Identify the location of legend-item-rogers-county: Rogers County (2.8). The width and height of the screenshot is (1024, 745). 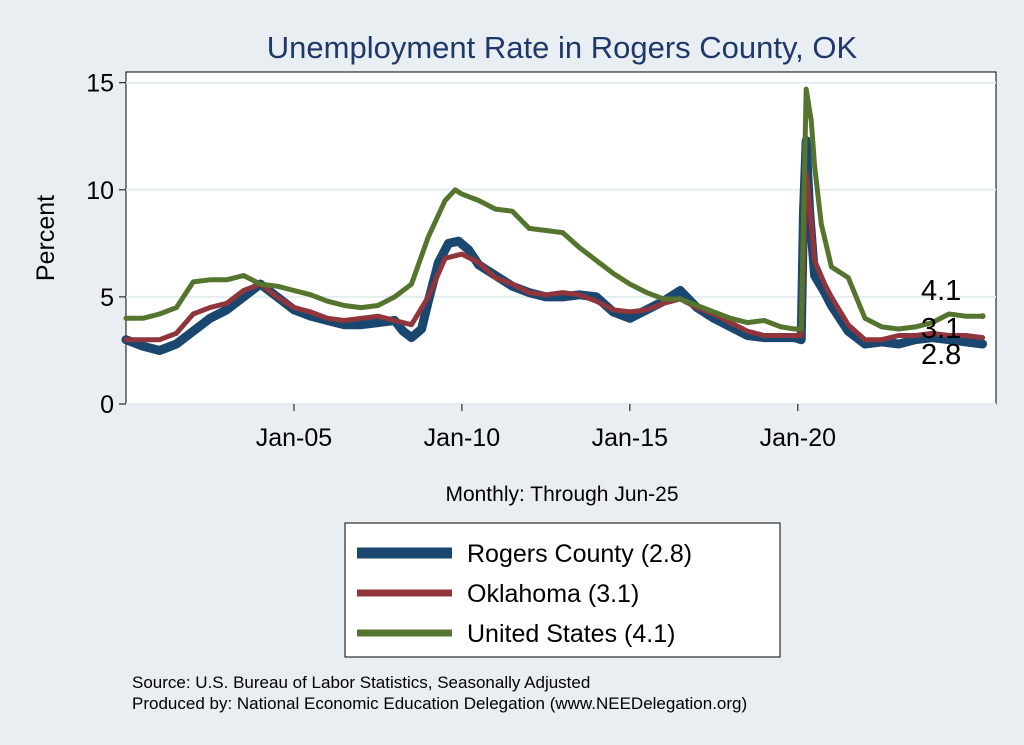
(579, 554).